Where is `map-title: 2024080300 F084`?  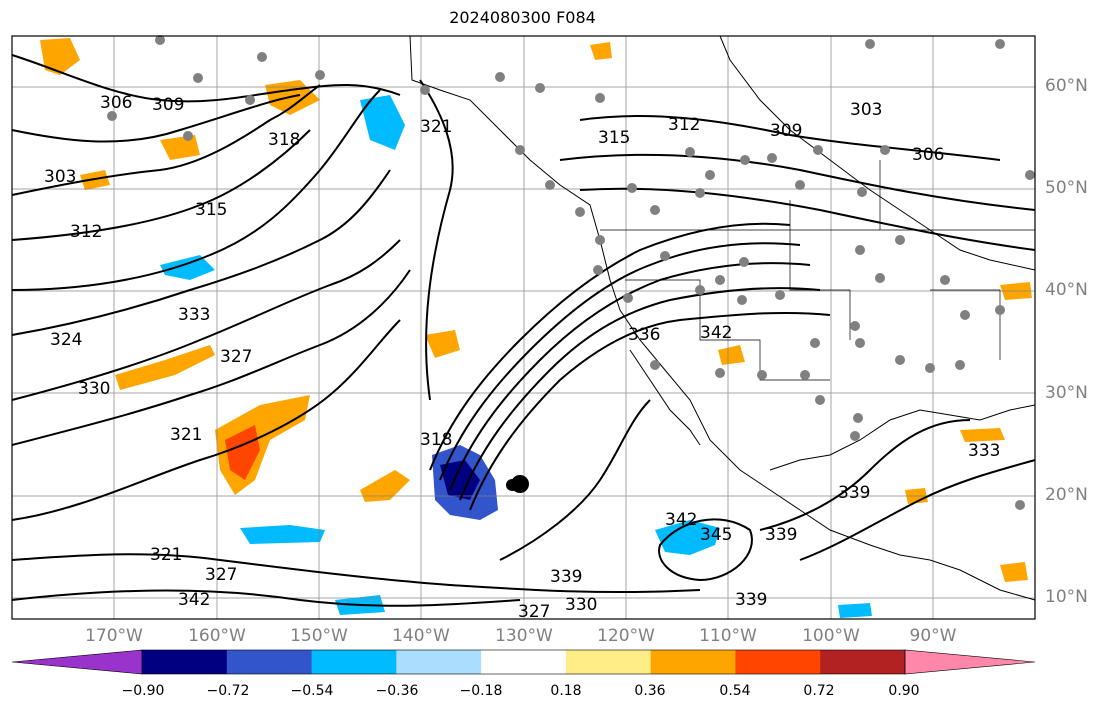
map-title: 2024080300 F084 is located at coordinates (522, 17).